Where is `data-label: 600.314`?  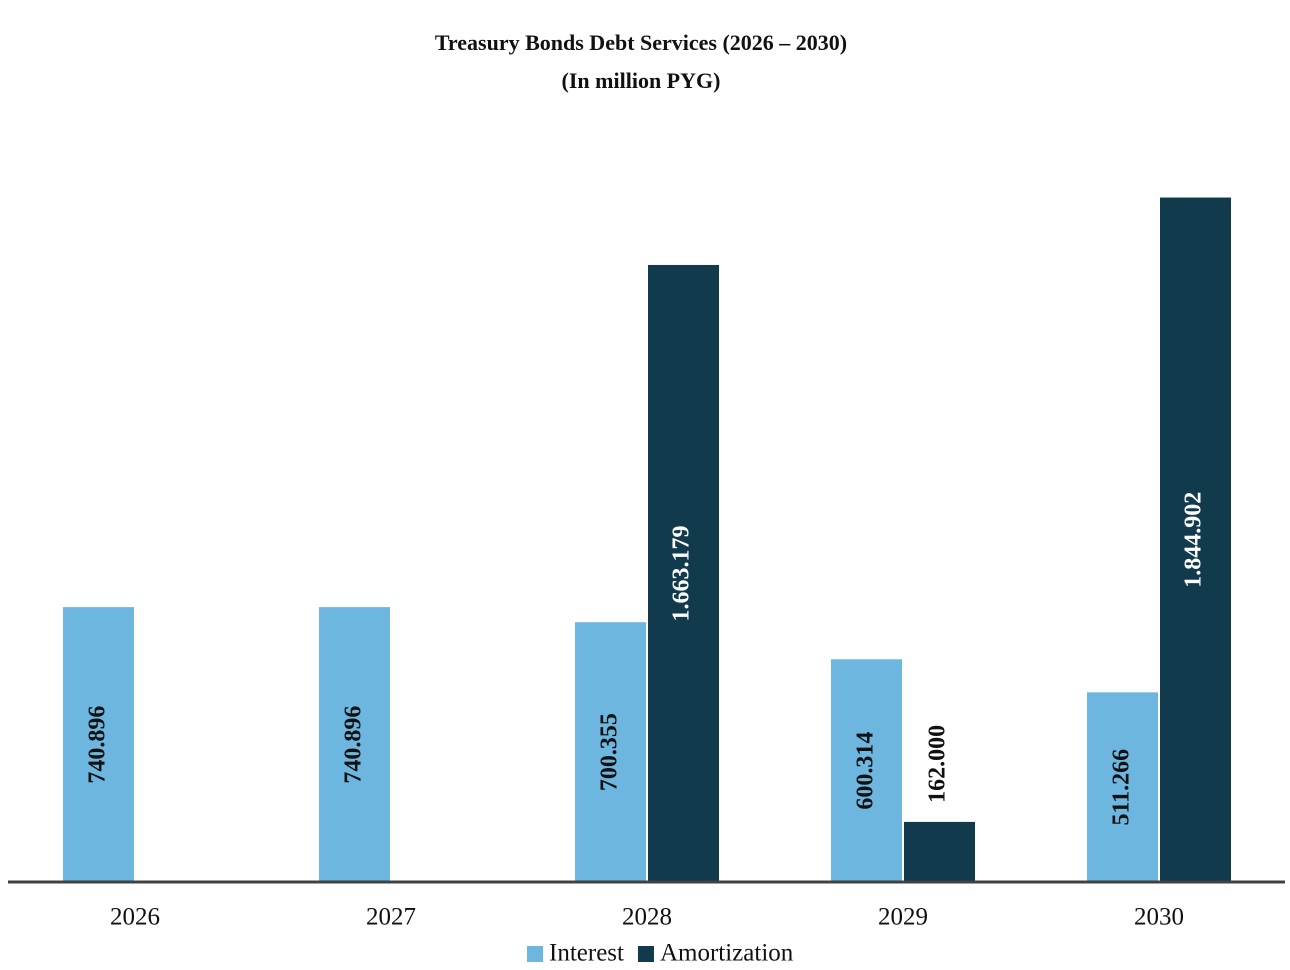
data-label: 600.314 is located at coordinates (866, 771).